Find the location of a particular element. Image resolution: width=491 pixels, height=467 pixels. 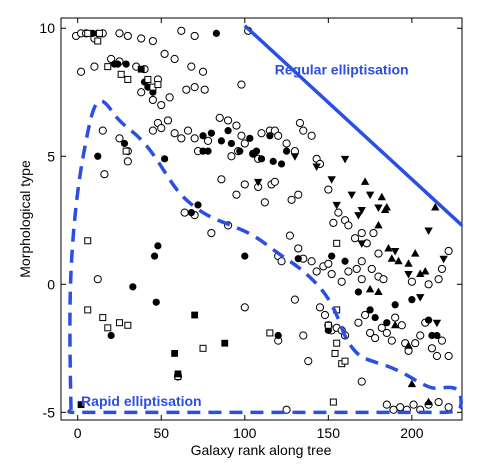

y-tick-label: 10 is located at coordinates (47, 28).